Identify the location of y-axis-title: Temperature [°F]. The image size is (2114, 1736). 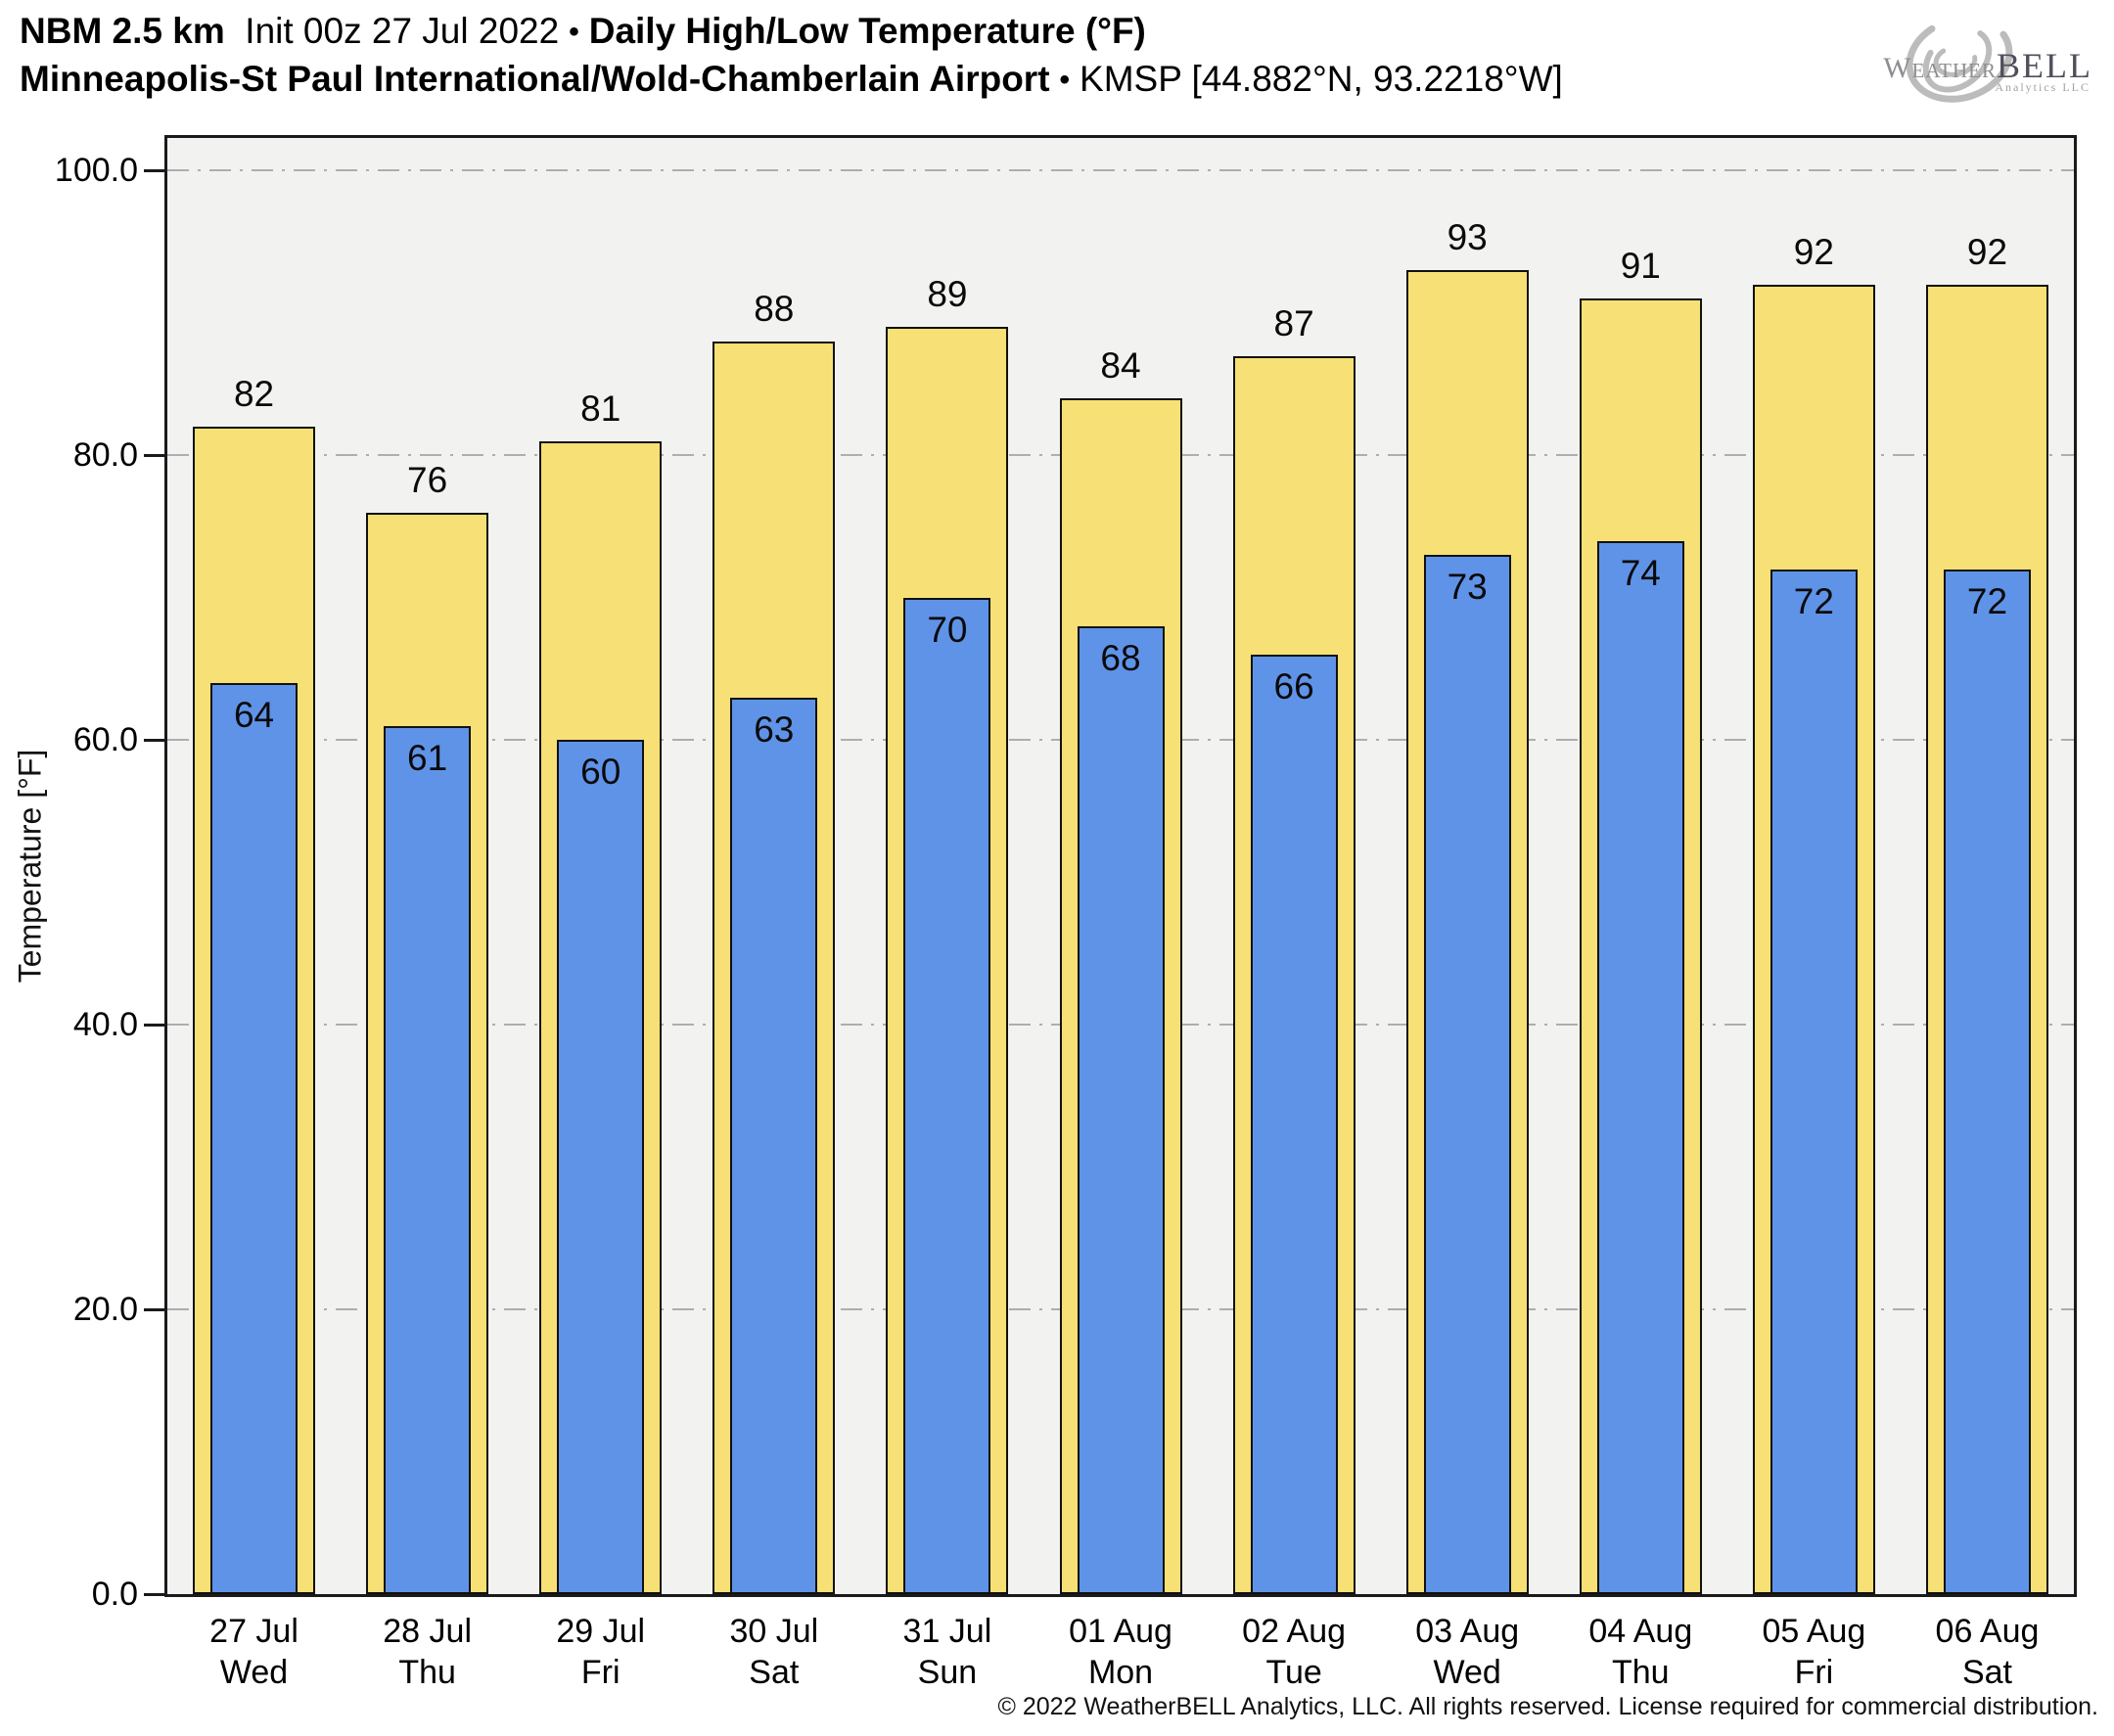
(30, 866).